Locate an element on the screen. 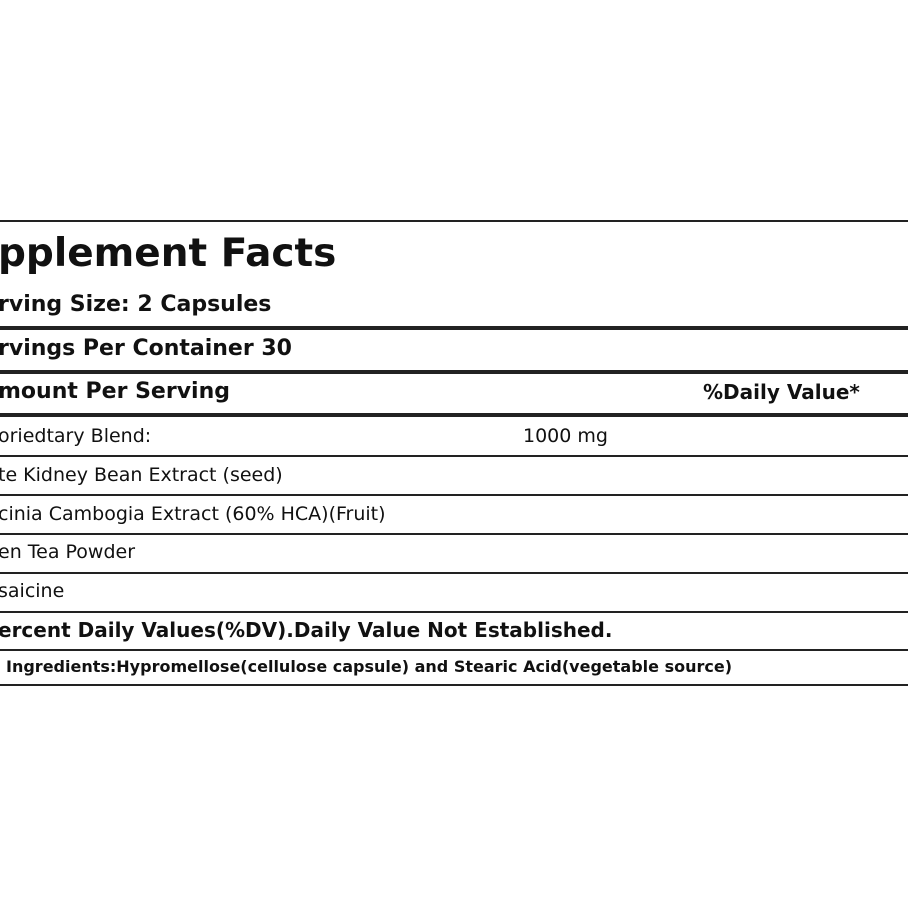  serving-size: rving Size: 2 Capsules is located at coordinates (136, 304).